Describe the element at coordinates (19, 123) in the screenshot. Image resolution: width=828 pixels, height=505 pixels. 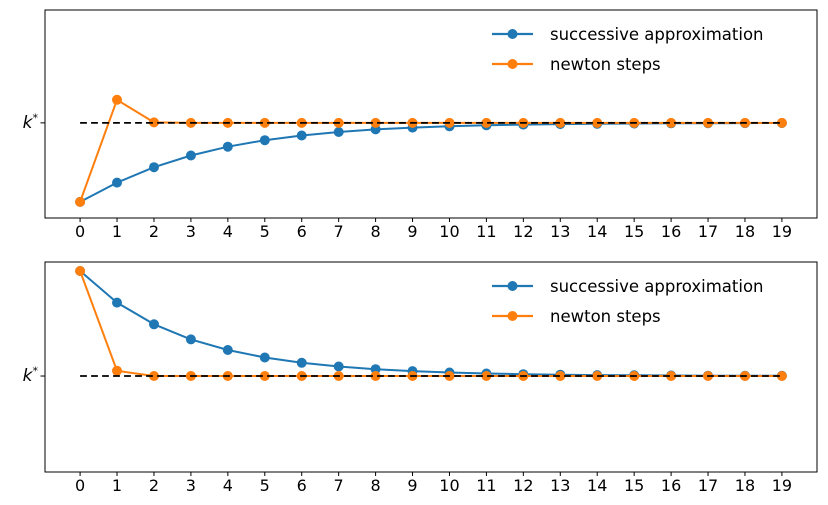
I see `y-tick-label-k-star-top: k*` at that location.